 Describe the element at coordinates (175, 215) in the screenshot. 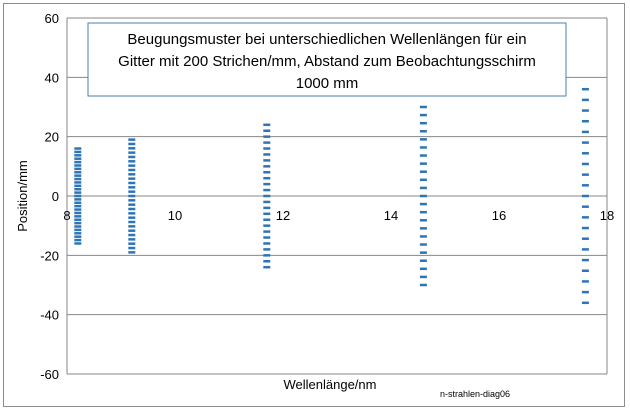

I see `x-tick-label: 10` at that location.